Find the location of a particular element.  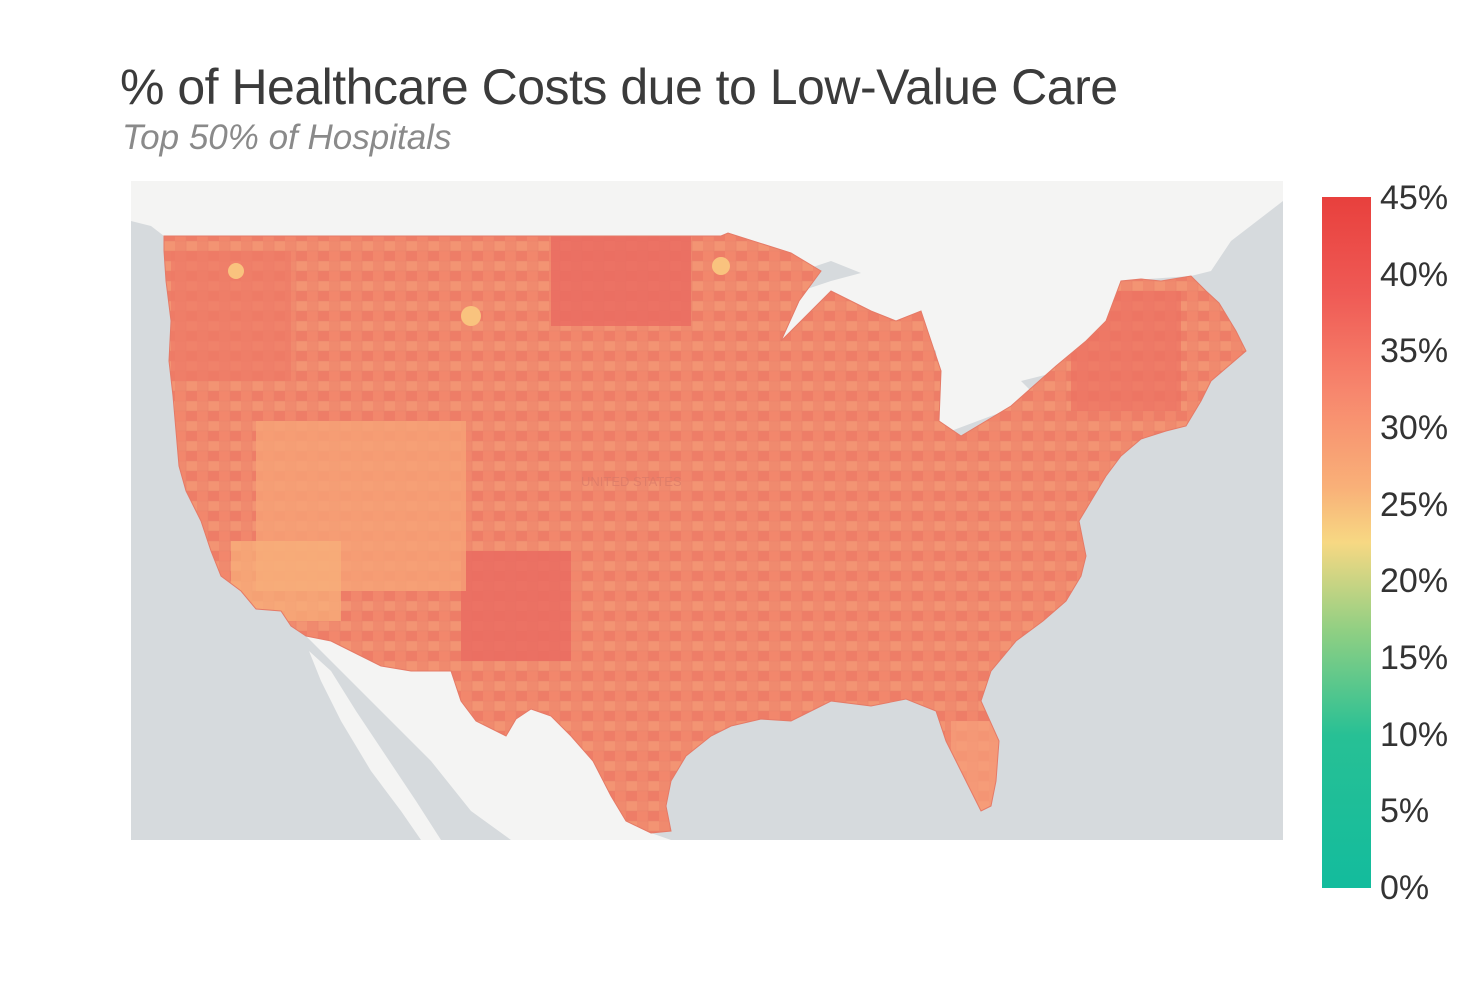

map-country-label: UNITED STATES is located at coordinates (631, 481).